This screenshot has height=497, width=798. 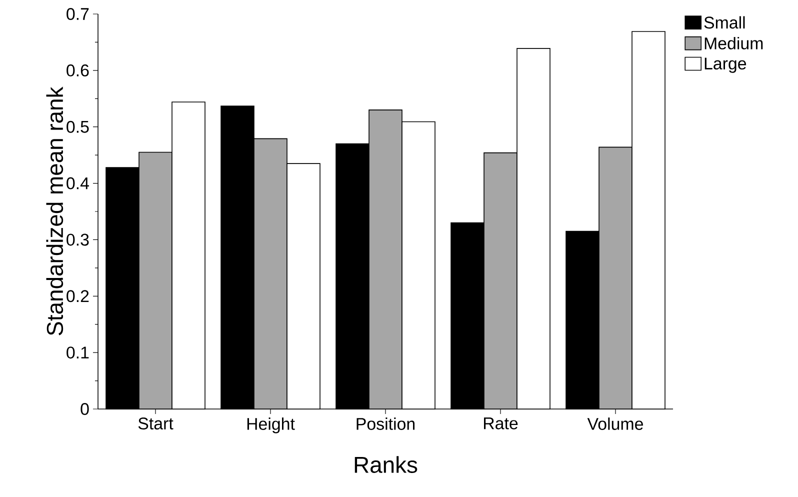 What do you see at coordinates (733, 43) in the screenshot?
I see `legend-label: Medium` at bounding box center [733, 43].